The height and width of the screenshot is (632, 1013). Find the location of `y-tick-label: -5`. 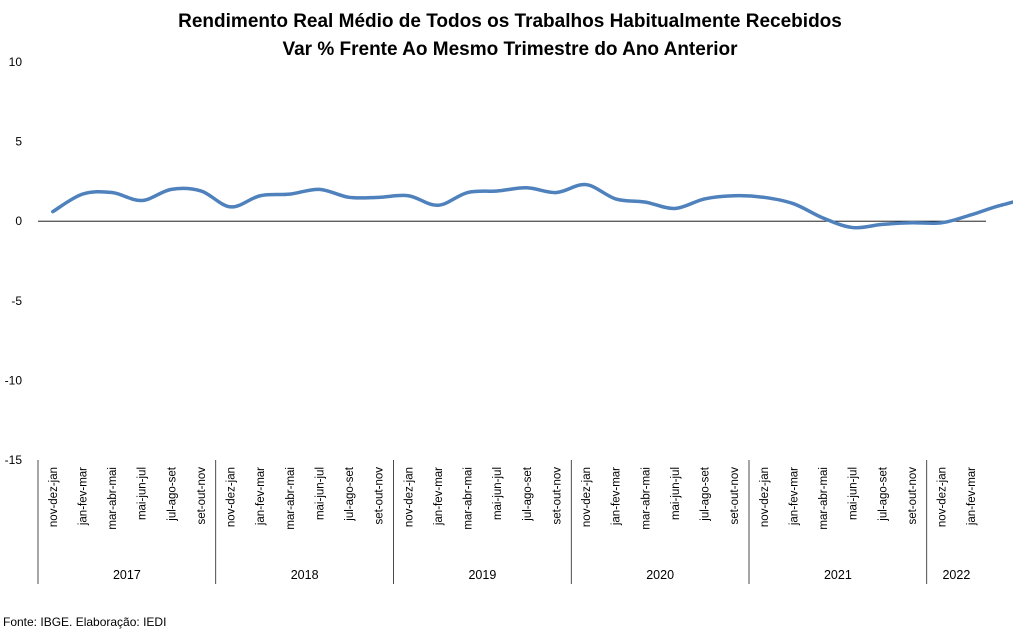

y-tick-label: -5 is located at coordinates (16, 301).